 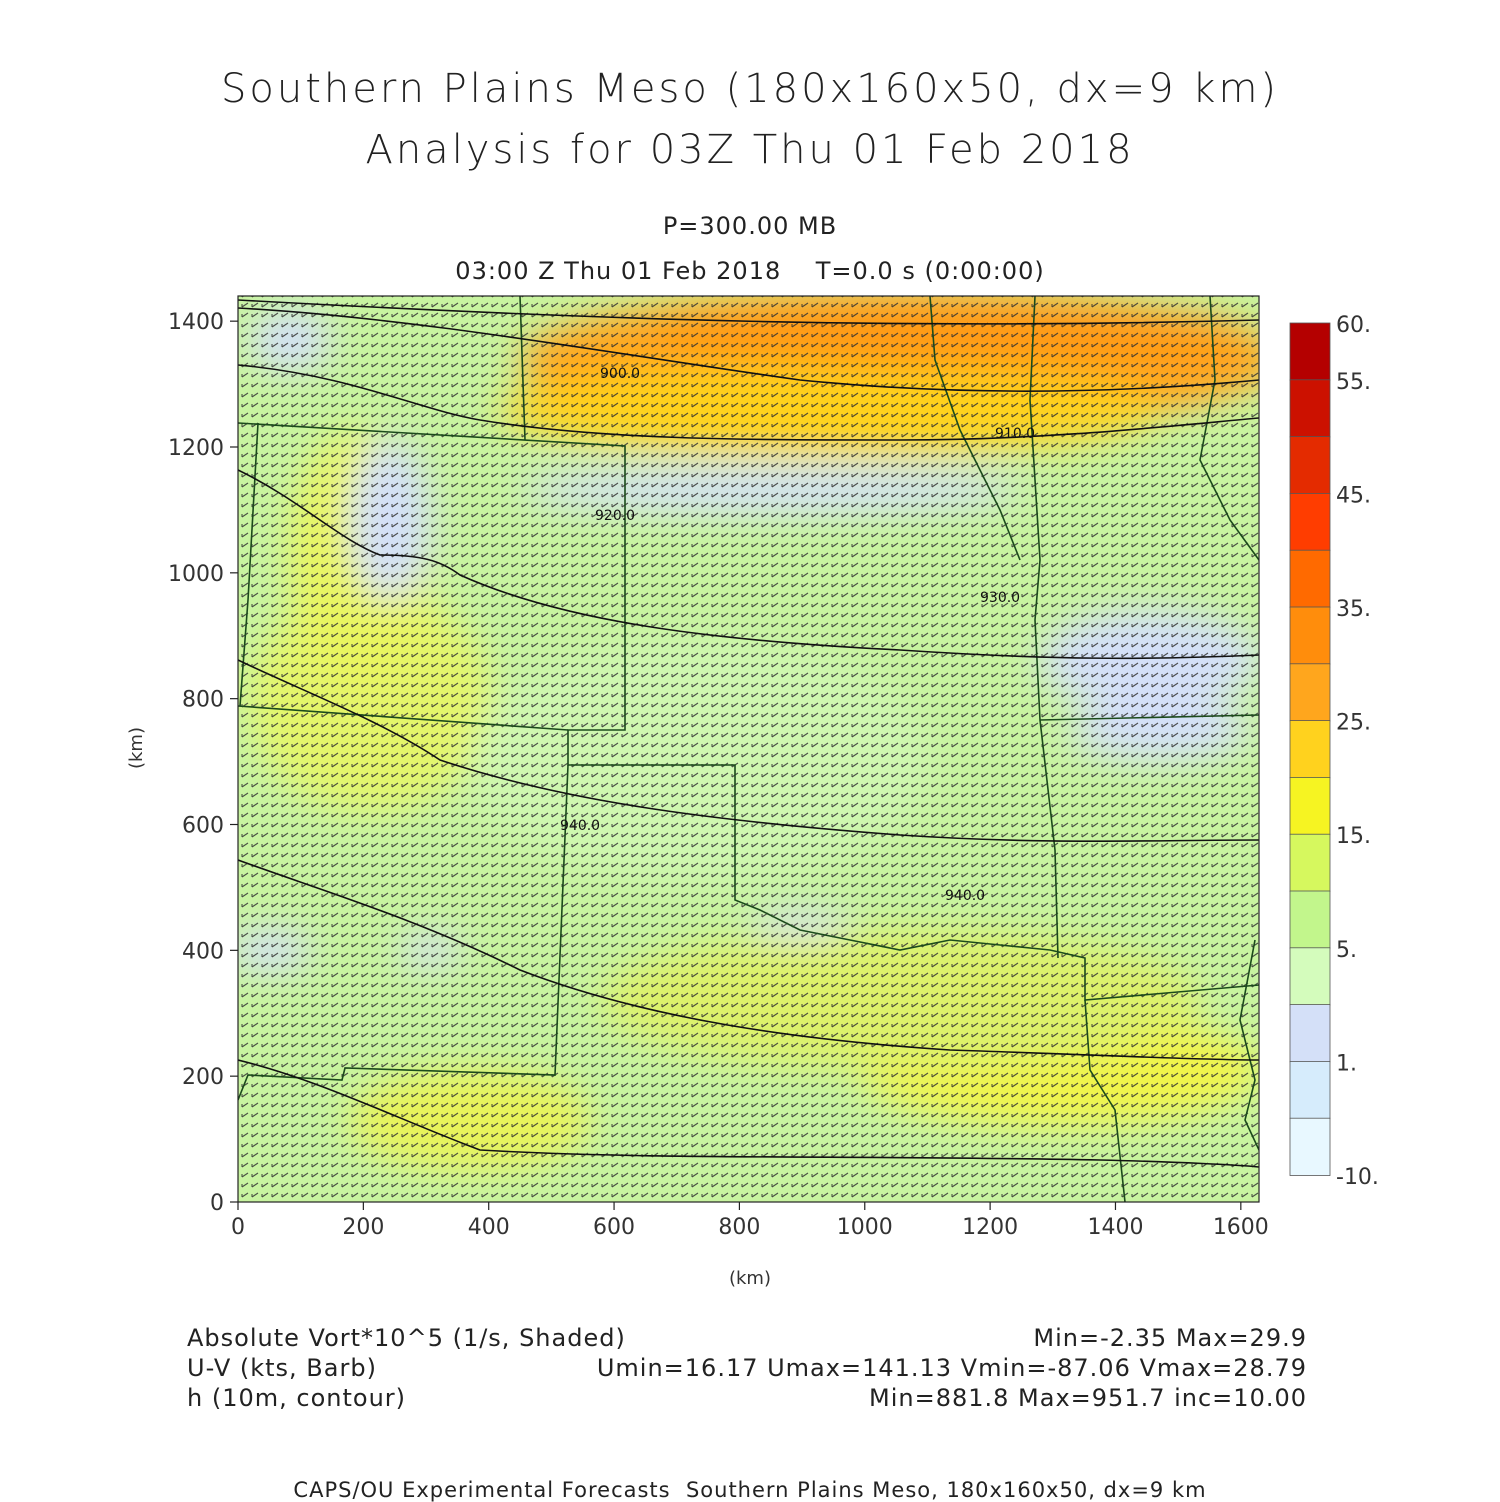 I want to click on colorbar-label: 1., so click(x=1346, y=1063).